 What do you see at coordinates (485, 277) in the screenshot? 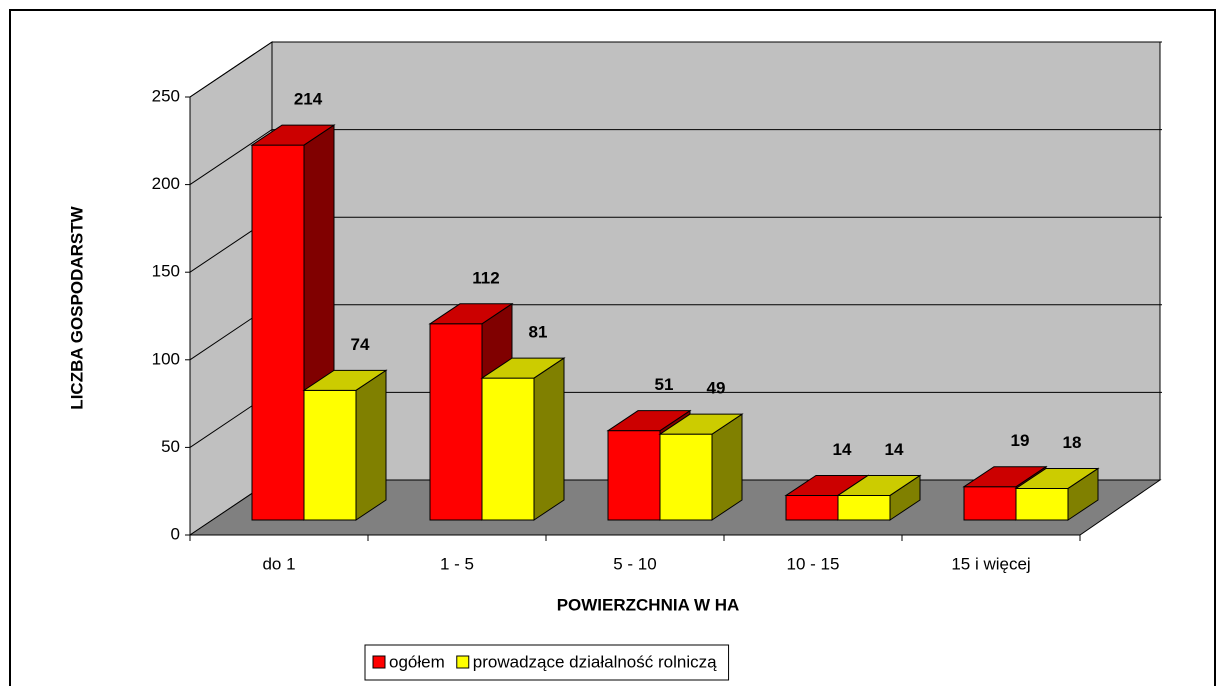
I see `value-label: 112` at bounding box center [485, 277].